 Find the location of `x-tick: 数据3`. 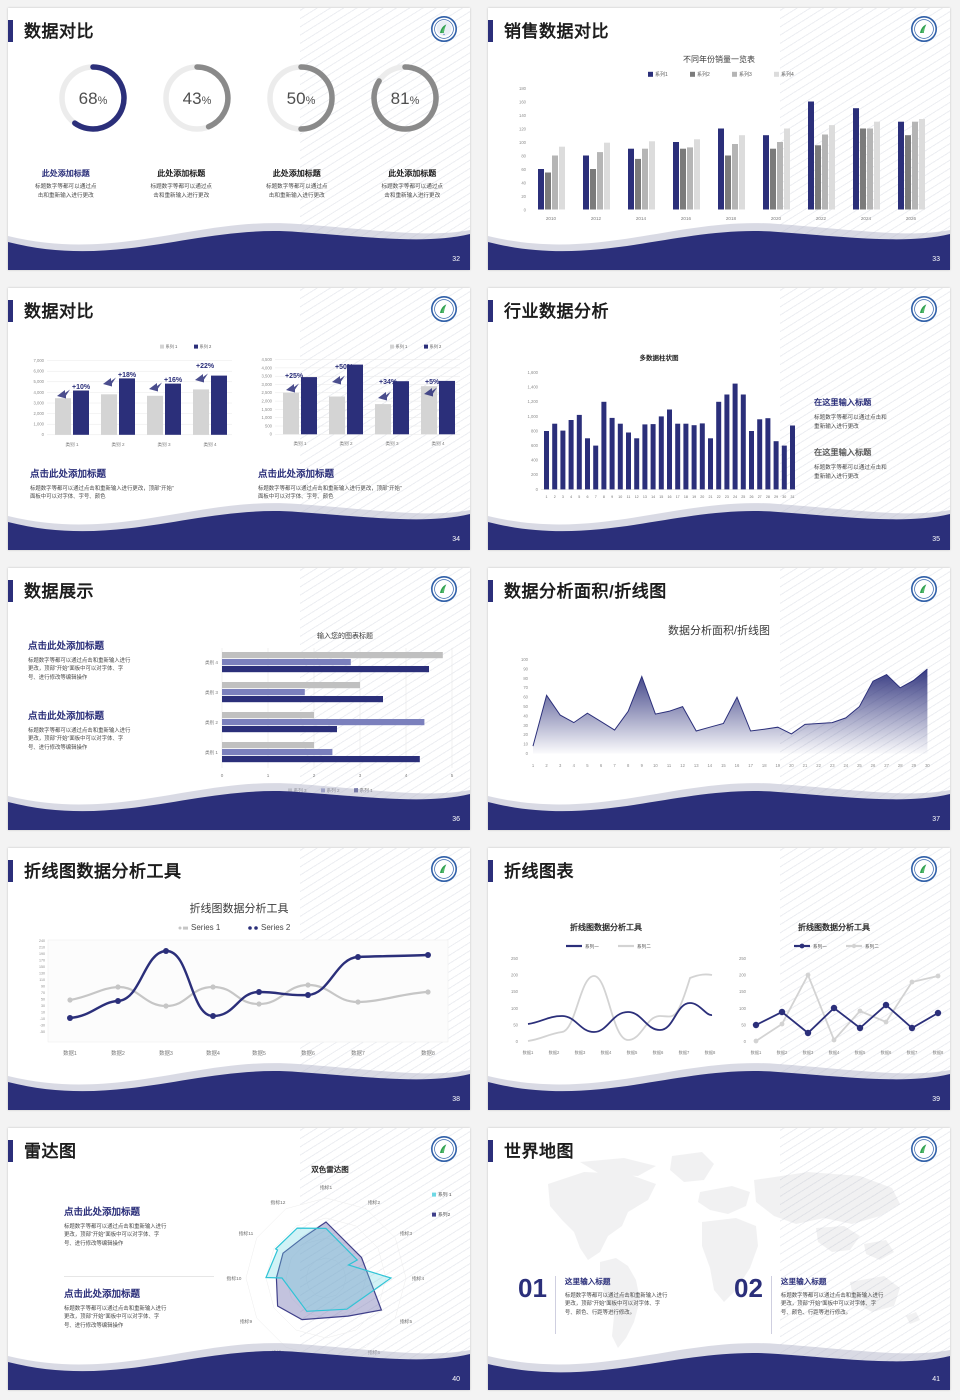

x-tick: 数据3 is located at coordinates (580, 1052).